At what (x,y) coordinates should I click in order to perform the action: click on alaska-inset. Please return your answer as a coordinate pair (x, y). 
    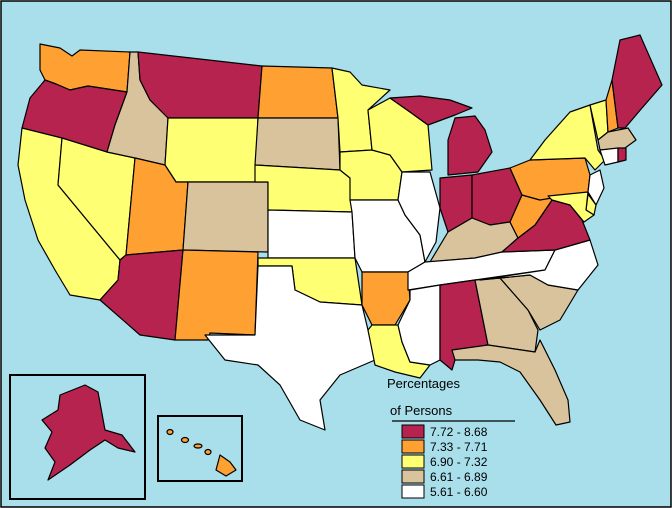
    Looking at the image, I should click on (77, 437).